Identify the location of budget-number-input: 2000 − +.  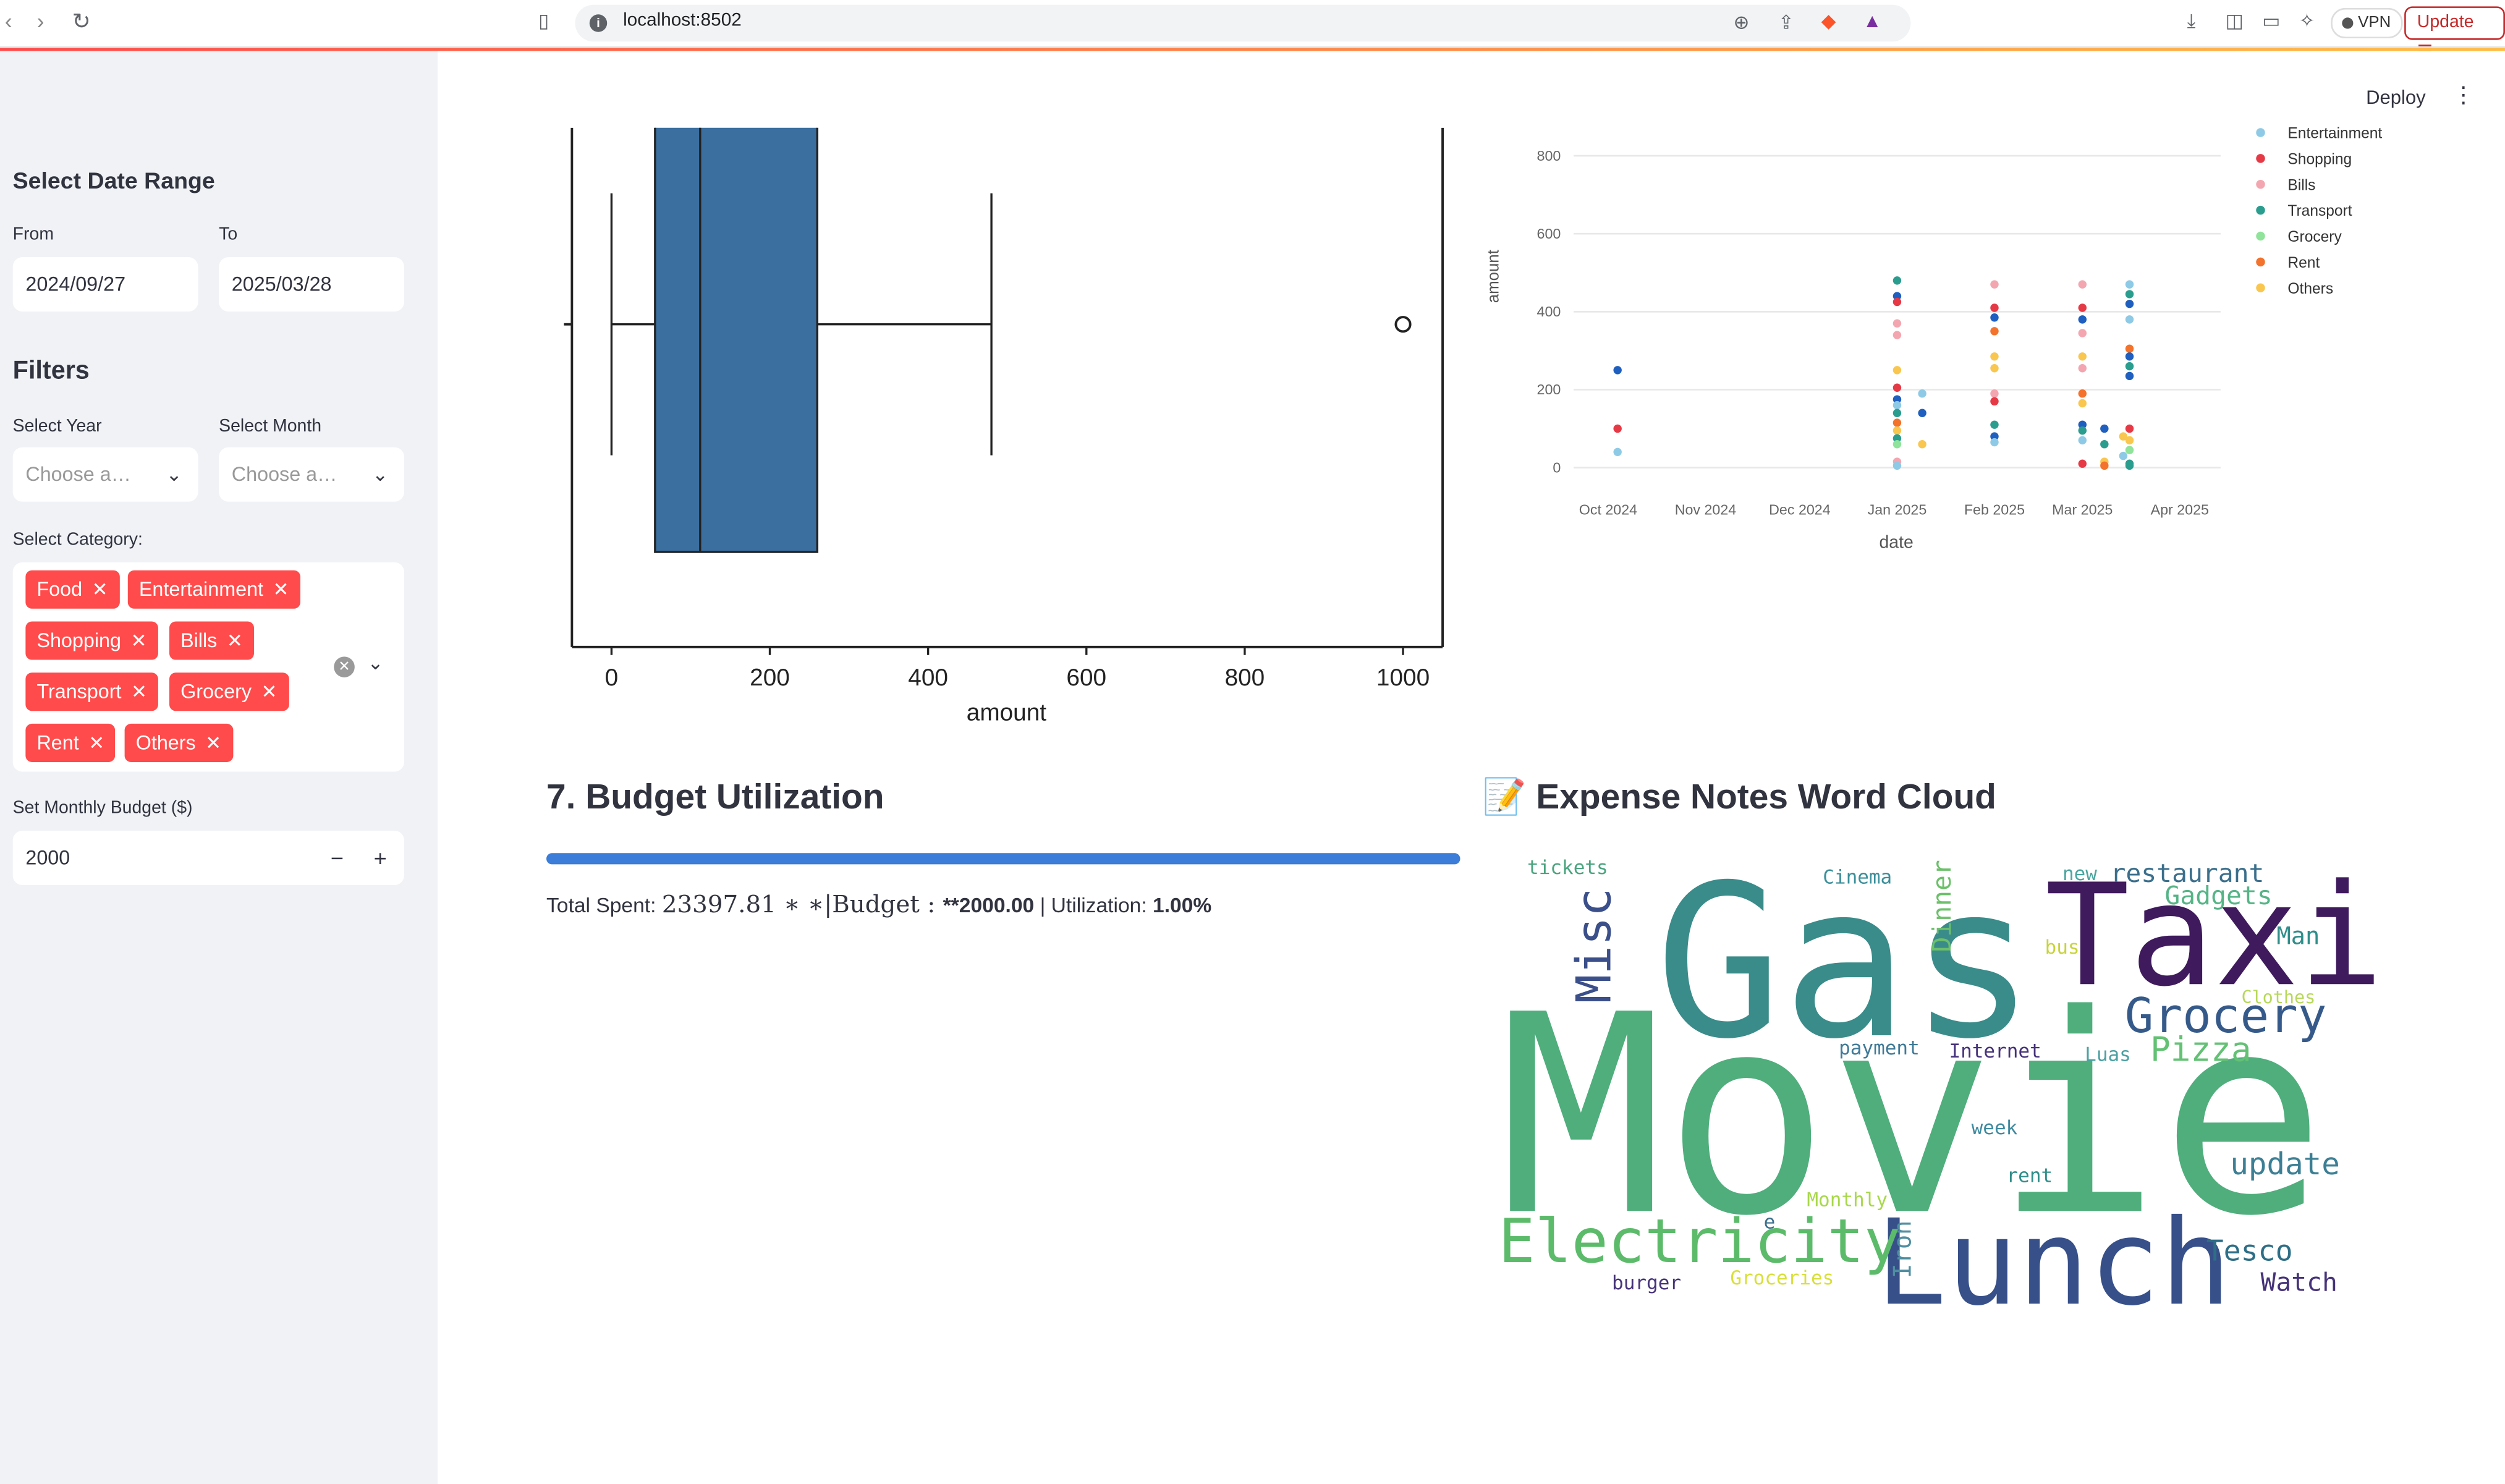
(208, 858).